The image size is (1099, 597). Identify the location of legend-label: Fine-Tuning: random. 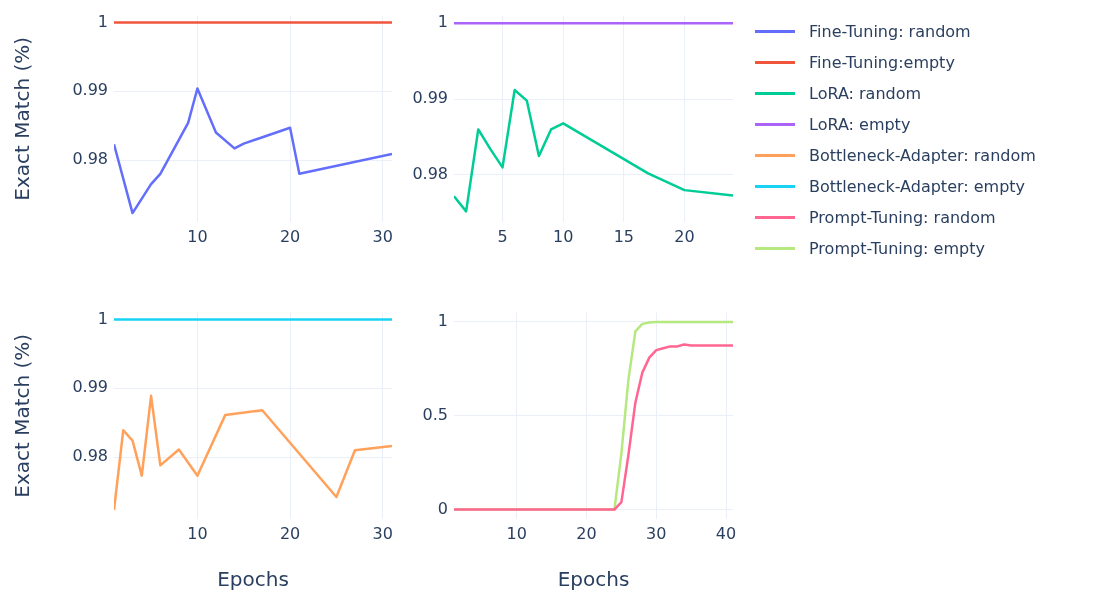
(890, 31).